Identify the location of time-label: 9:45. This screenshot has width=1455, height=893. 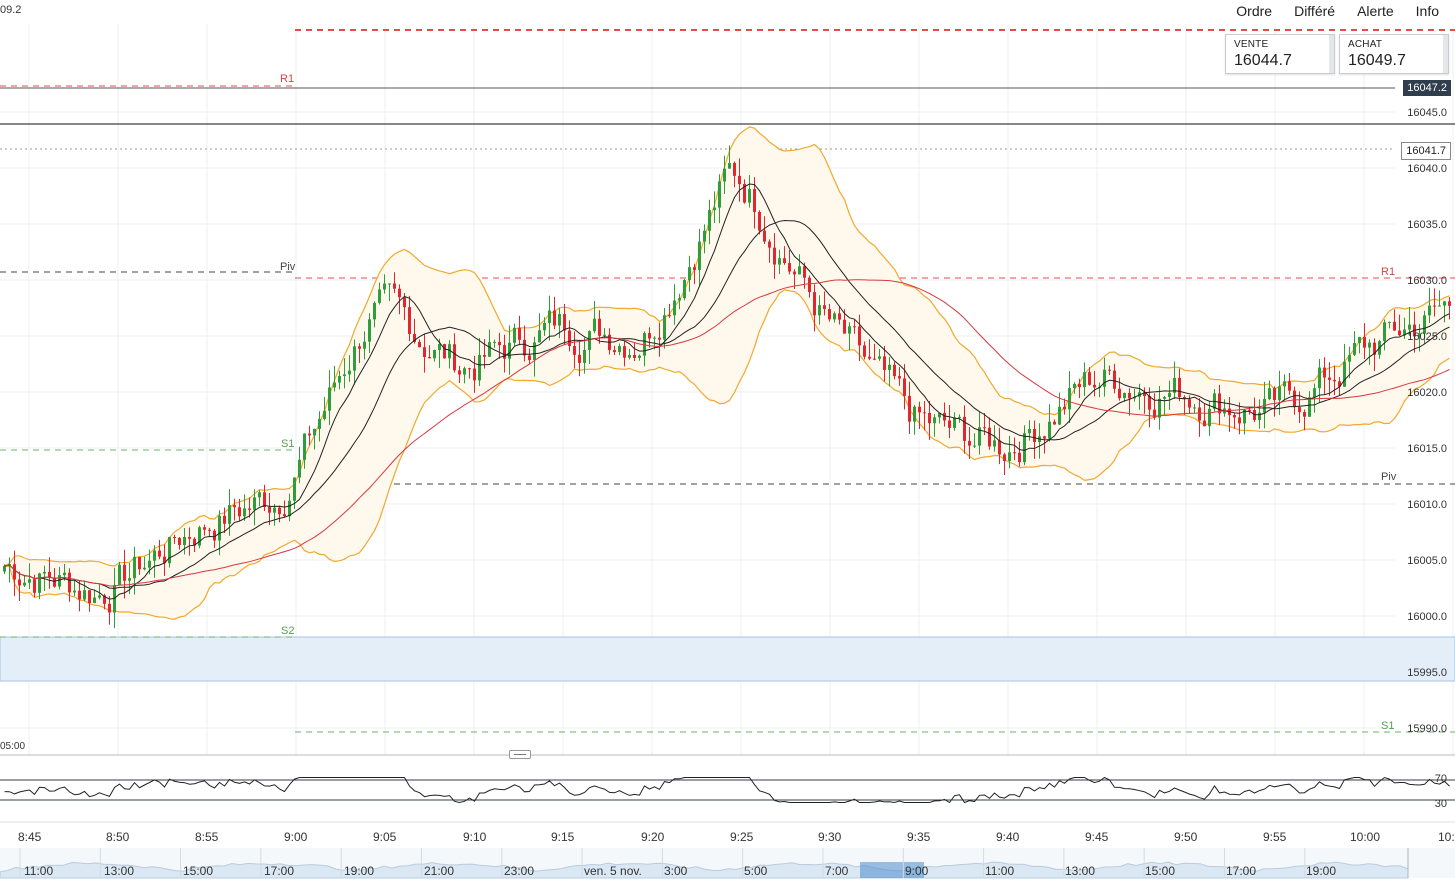
(1097, 837).